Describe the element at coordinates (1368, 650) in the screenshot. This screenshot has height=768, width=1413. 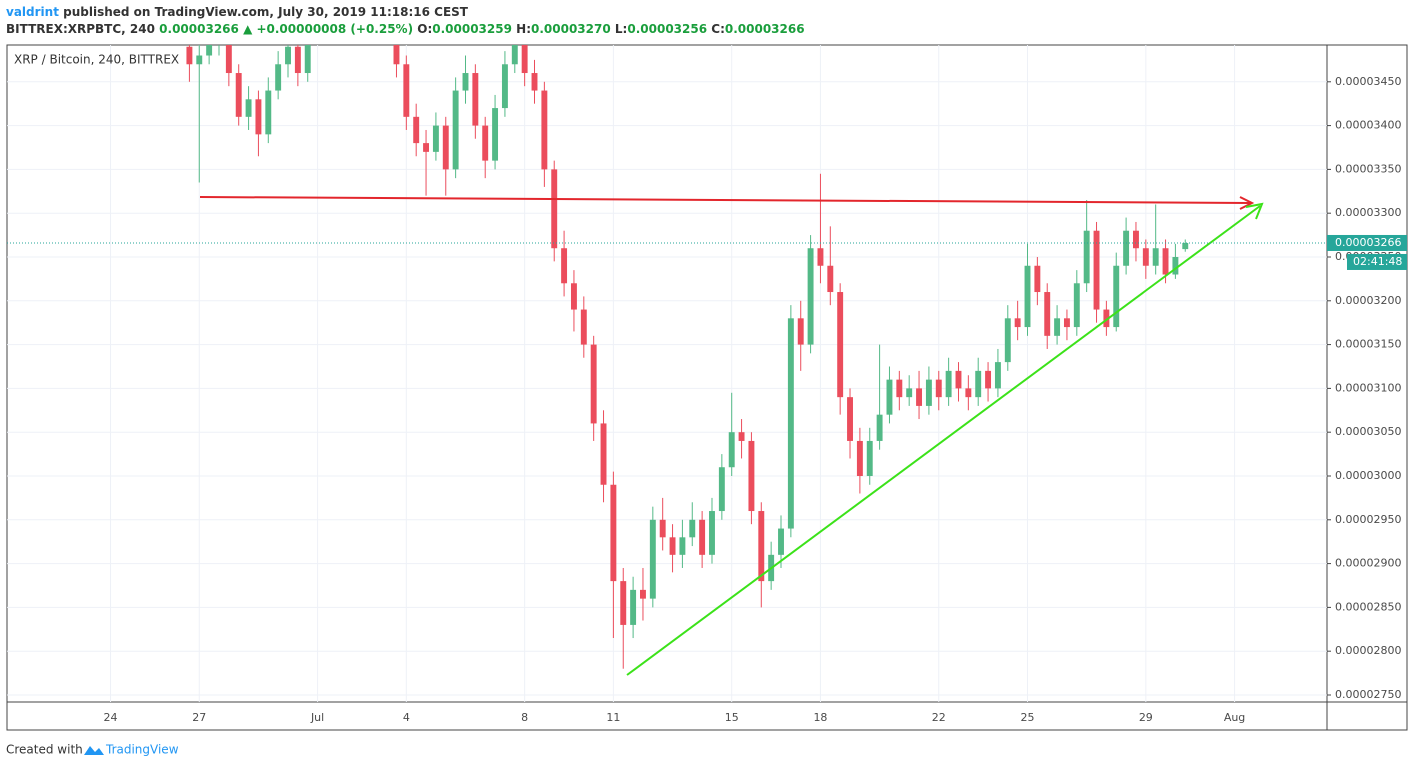
I see `y-tick-label: 0.00002800` at that location.